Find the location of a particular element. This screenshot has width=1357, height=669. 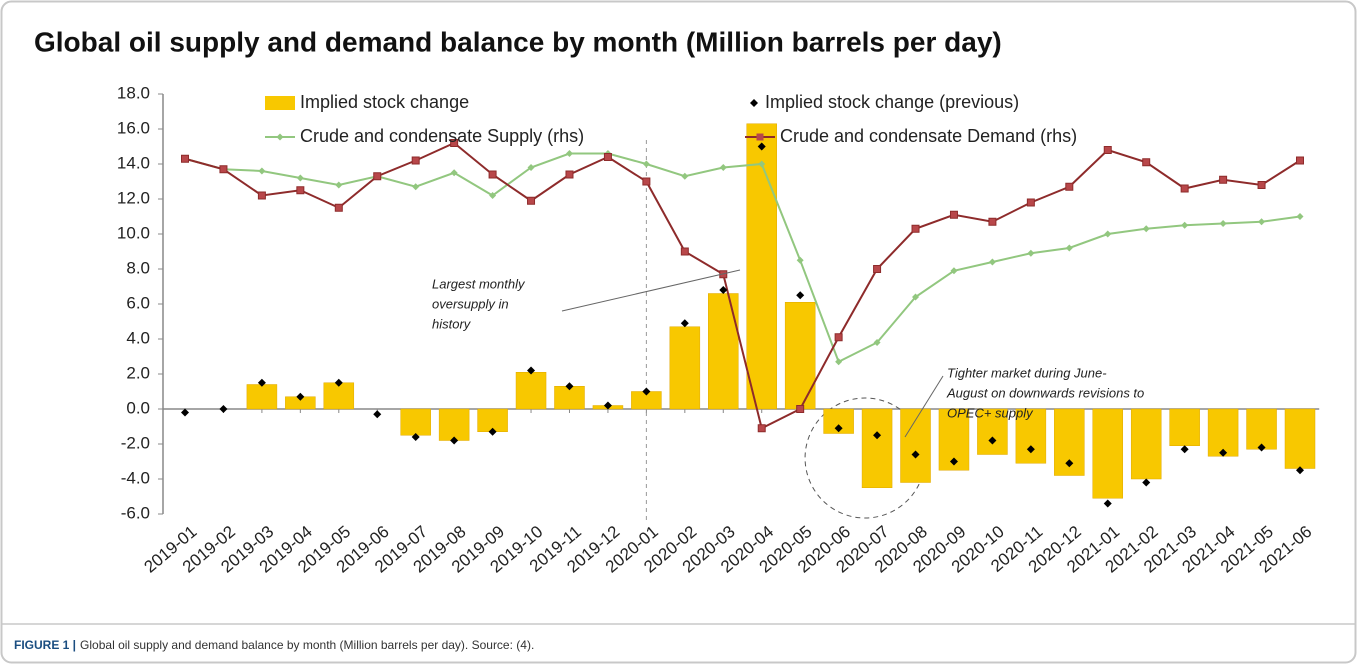

y-tick-label: 18.0 is located at coordinates (133, 92).